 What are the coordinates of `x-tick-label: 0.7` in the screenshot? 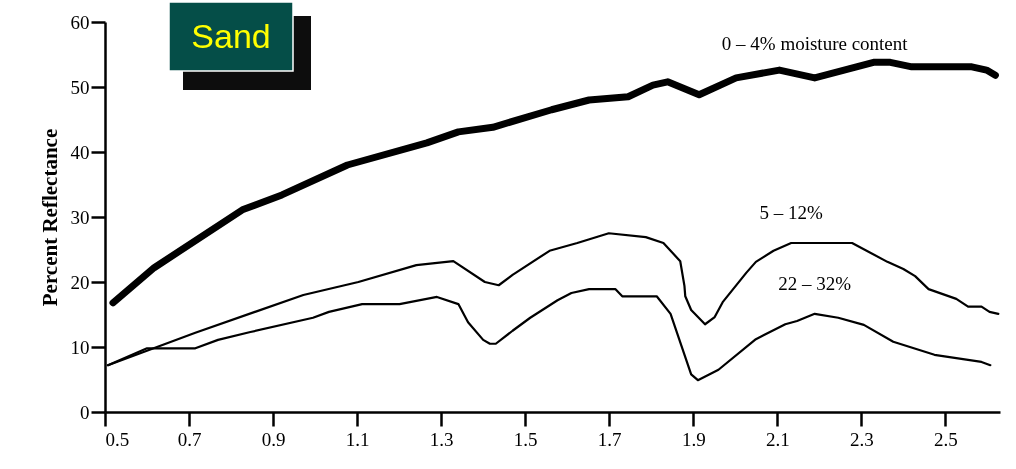 It's located at (189, 439).